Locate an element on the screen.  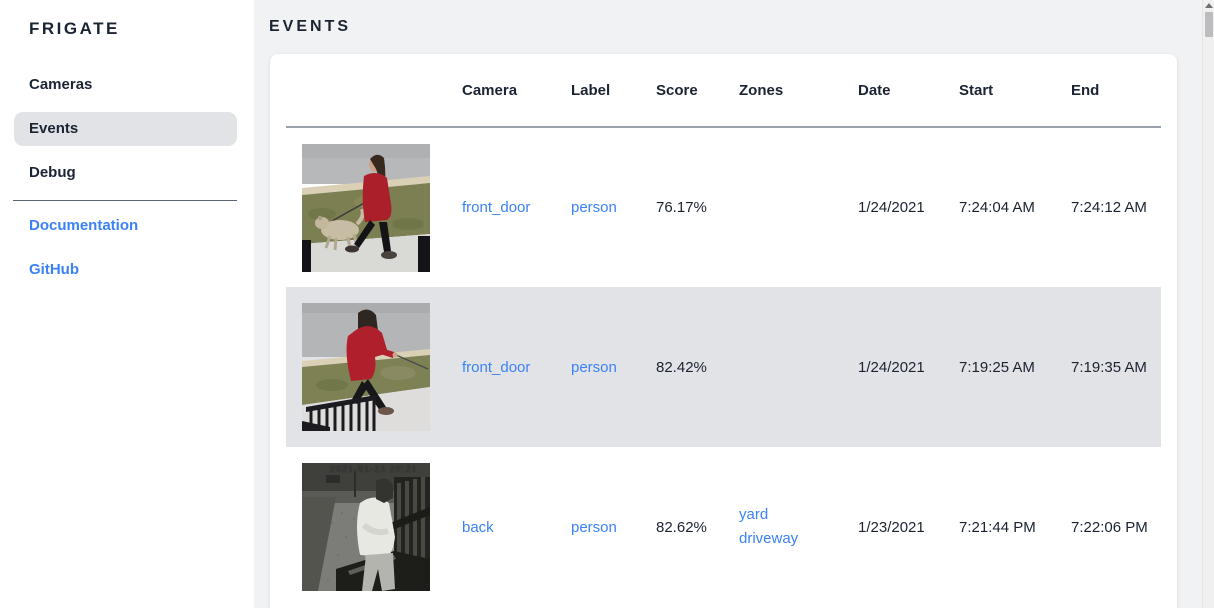
column-header-label: Label is located at coordinates (597, 91).